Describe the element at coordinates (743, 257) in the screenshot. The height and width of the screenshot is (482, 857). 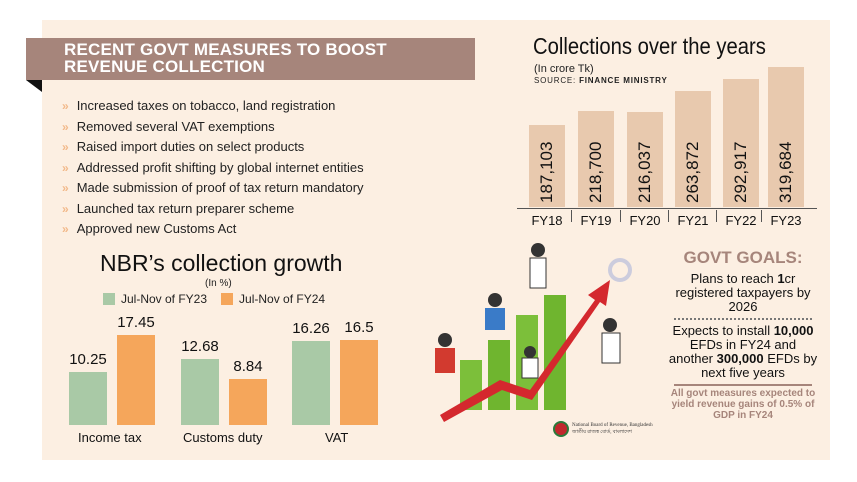
I see `goals-title: GOVT GOALS:` at that location.